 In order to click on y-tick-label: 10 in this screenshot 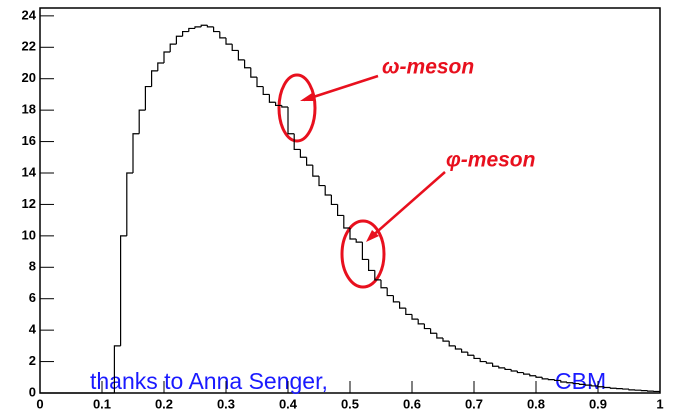, I will do `click(29, 234)`.